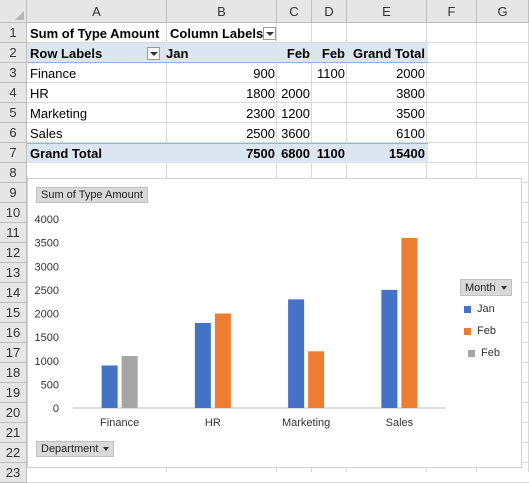 The image size is (529, 483). I want to click on bar-feb-sales, so click(409, 322).